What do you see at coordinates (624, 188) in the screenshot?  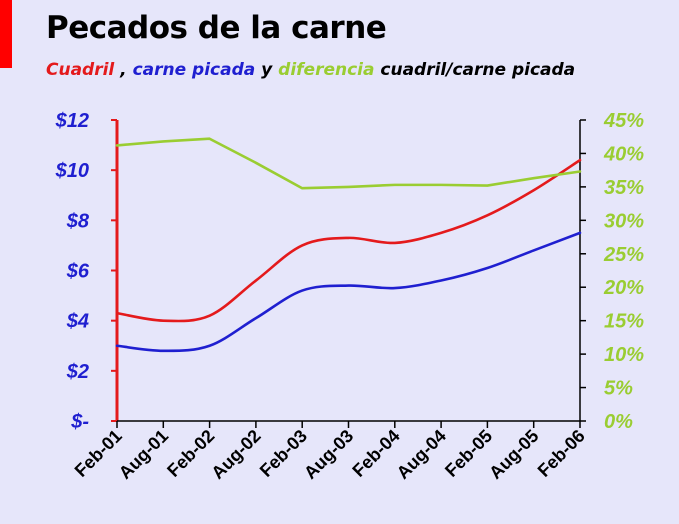 I see `right-y-tick-label: 35%` at bounding box center [624, 188].